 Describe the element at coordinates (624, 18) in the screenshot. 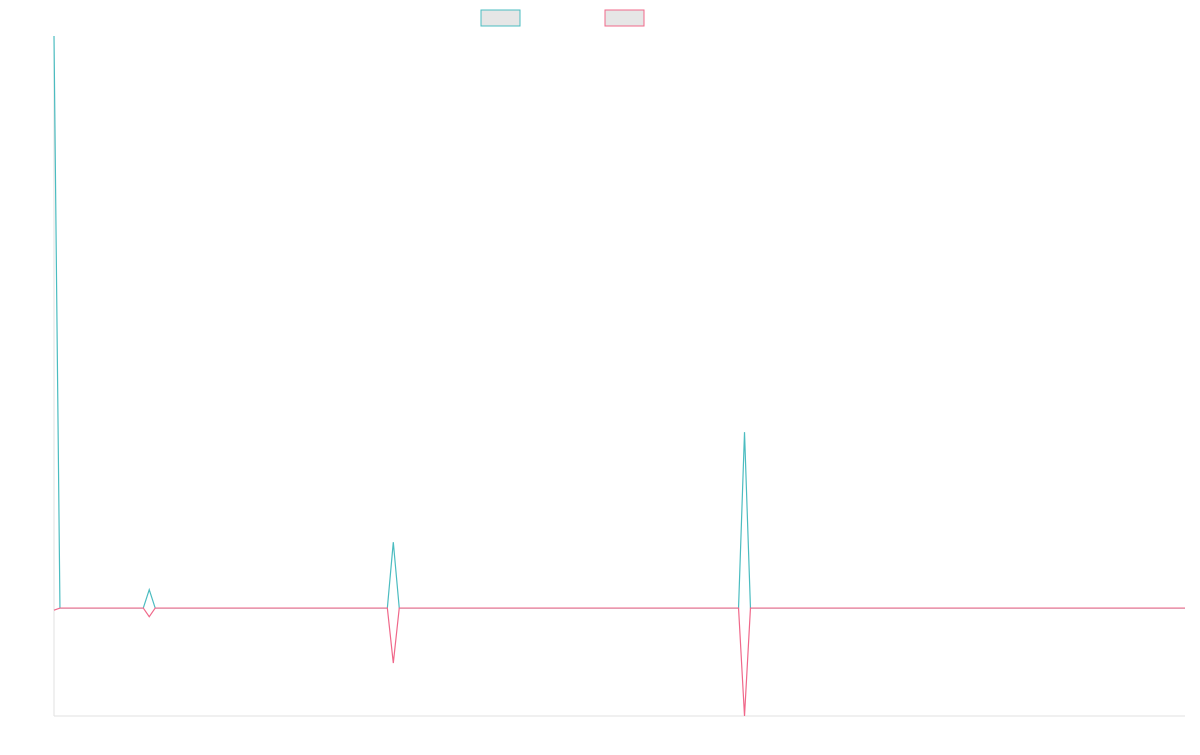

I see `legend-swatch-series-b` at that location.